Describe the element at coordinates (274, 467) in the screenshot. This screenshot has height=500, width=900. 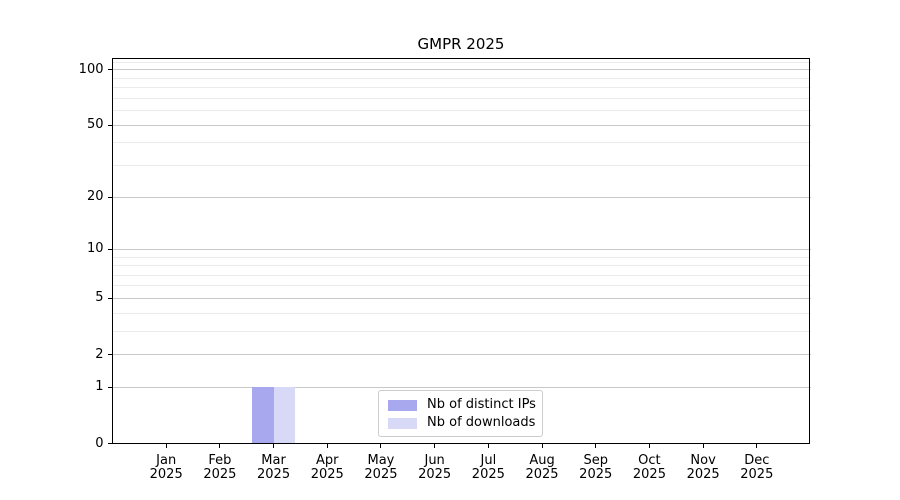
I see `x-tick-label: Mar 2025` at that location.